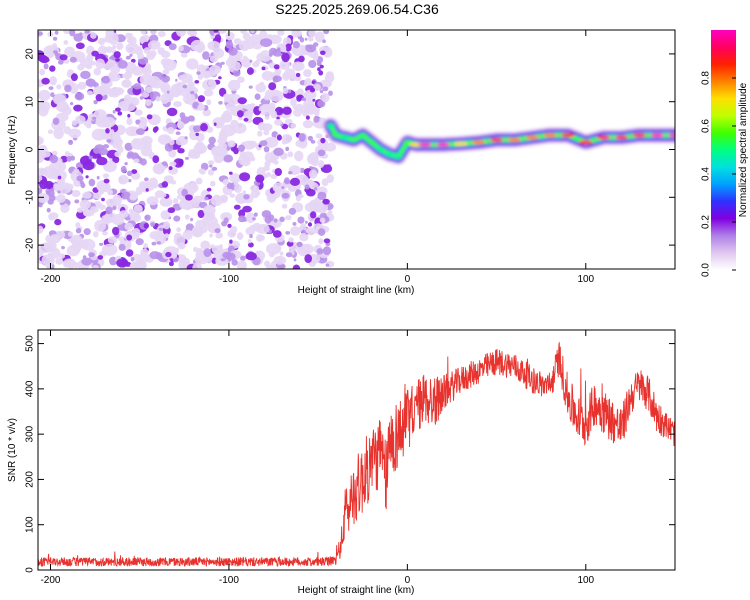 The width and height of the screenshot is (750, 600). What do you see at coordinates (30, 524) in the screenshot?
I see `y-tick-label: 100` at bounding box center [30, 524].